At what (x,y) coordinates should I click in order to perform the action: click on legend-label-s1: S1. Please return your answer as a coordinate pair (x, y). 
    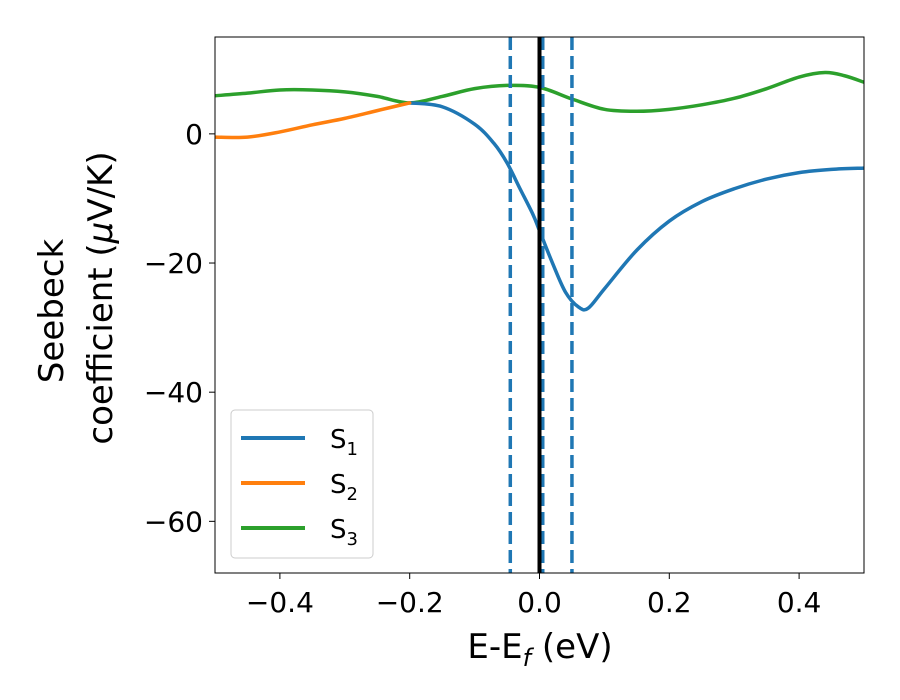
    Looking at the image, I should click on (344, 442).